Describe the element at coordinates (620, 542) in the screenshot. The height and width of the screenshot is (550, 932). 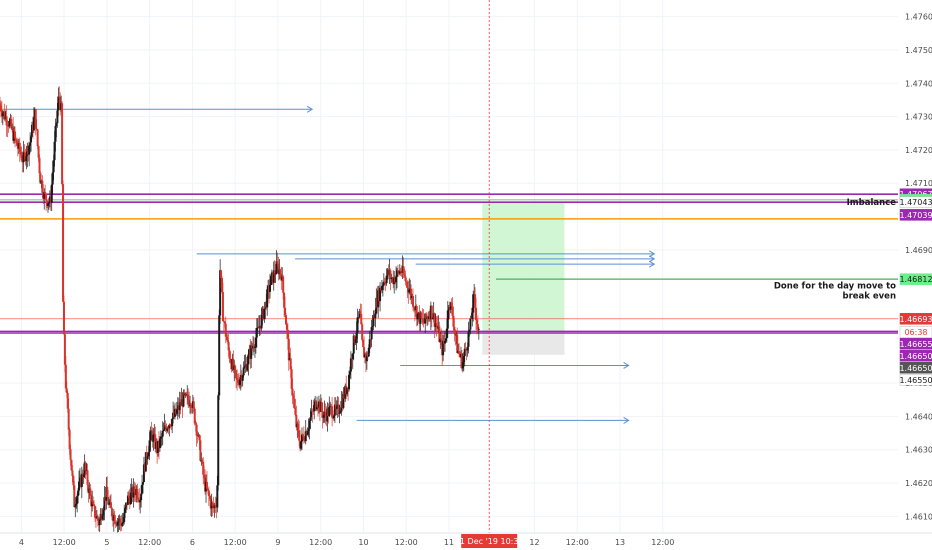
I see `time-tick-label: 13` at that location.